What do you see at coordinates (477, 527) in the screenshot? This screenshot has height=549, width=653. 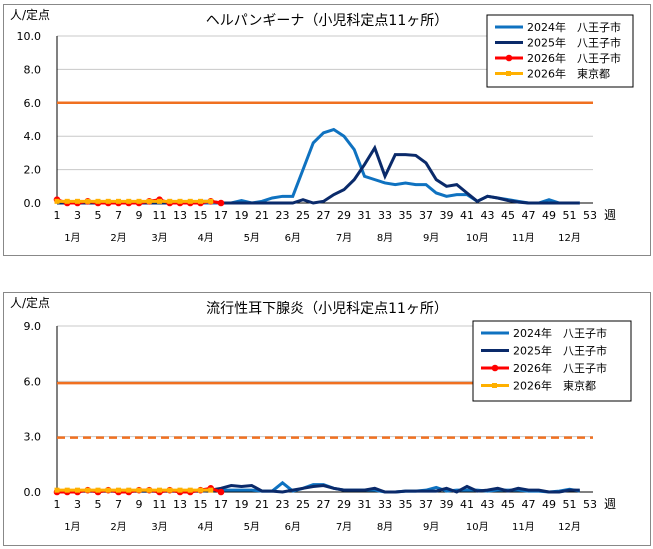 I see `month-label: 10月` at bounding box center [477, 527].